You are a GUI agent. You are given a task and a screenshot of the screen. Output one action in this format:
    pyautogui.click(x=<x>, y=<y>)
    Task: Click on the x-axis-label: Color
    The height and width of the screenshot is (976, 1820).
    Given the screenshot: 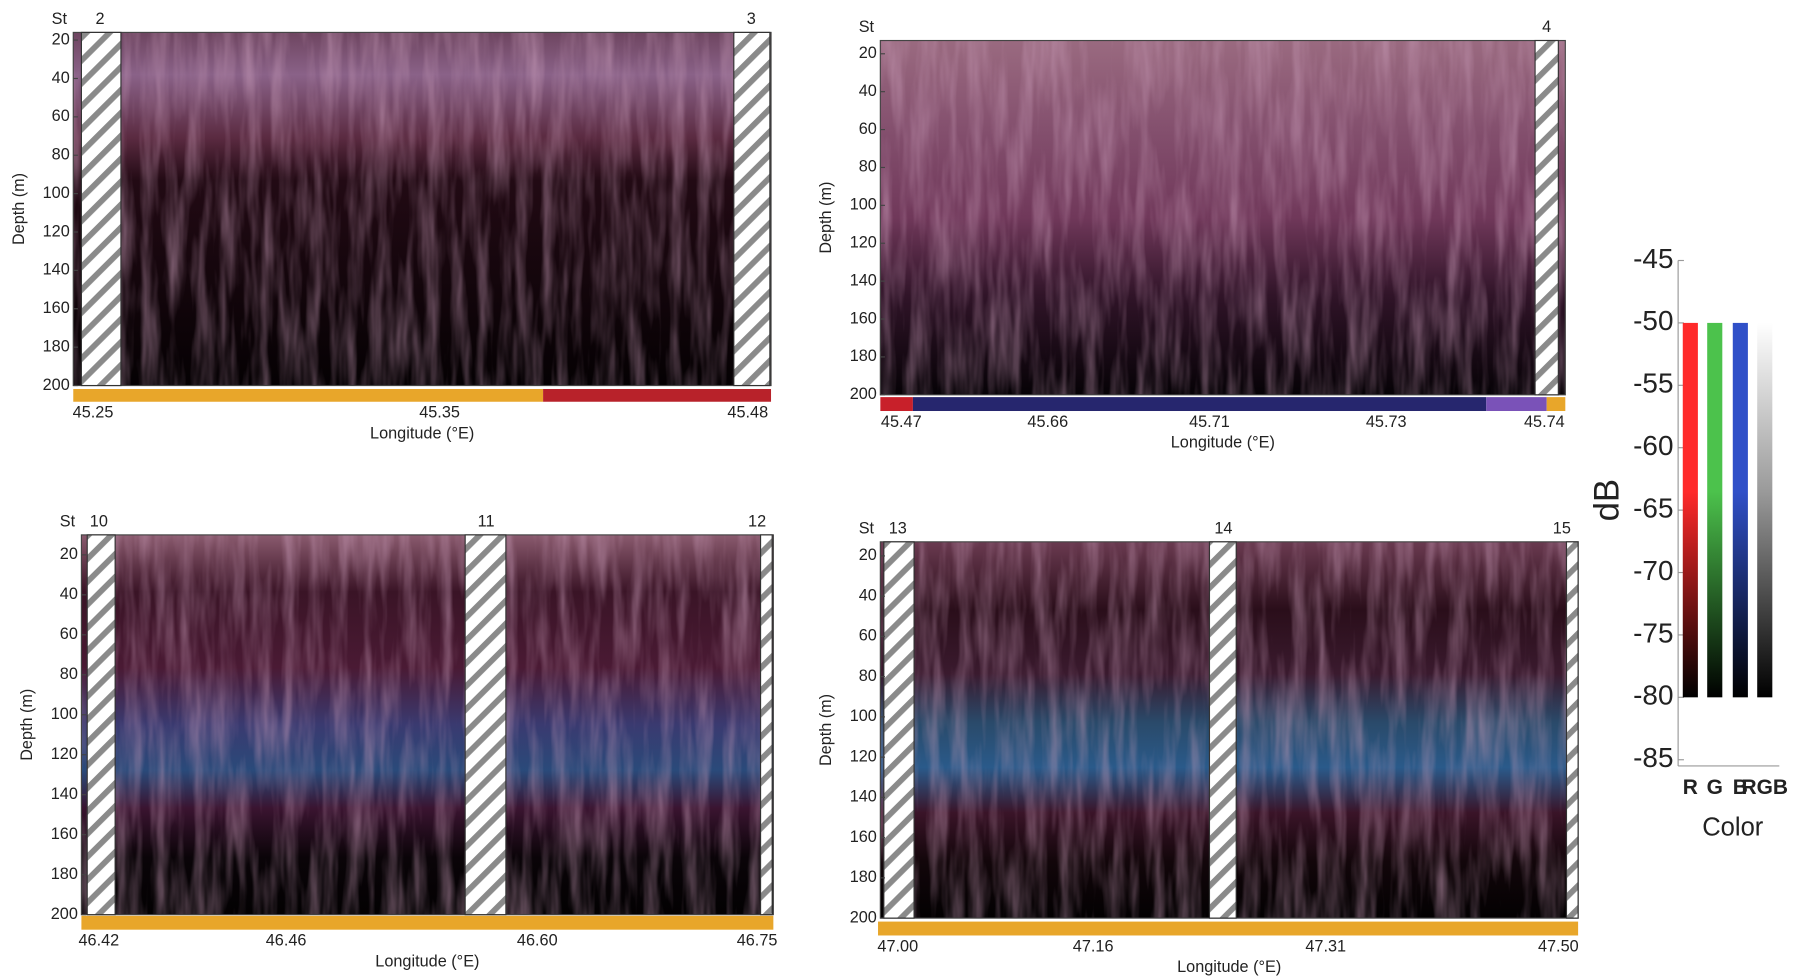 What is the action you would take?
    pyautogui.click(x=1733, y=828)
    